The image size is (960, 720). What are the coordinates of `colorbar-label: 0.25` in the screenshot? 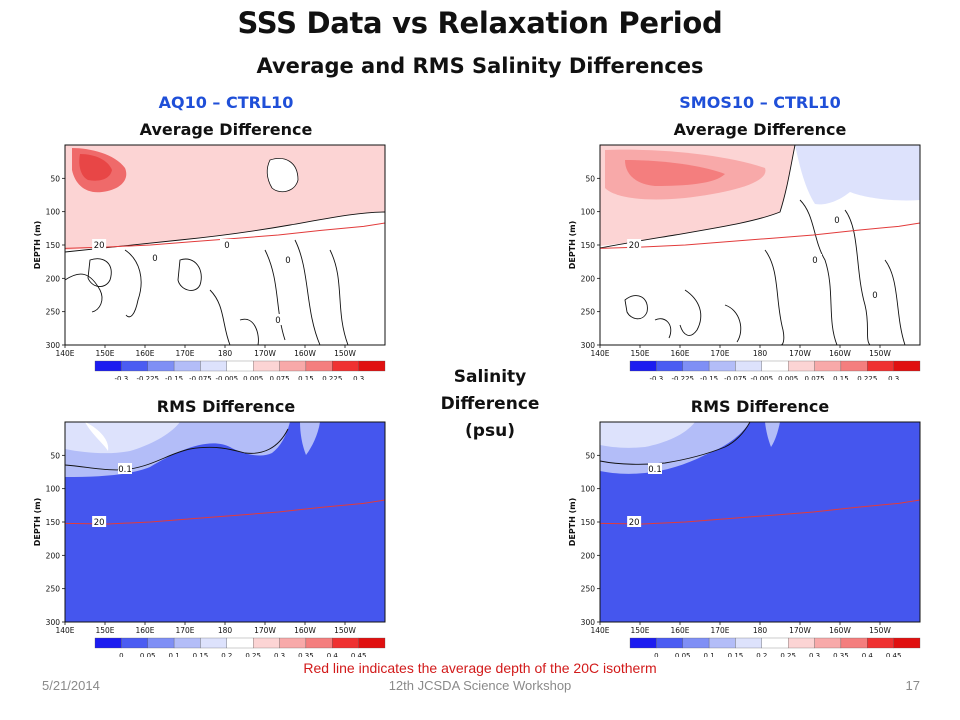 It's located at (788, 654).